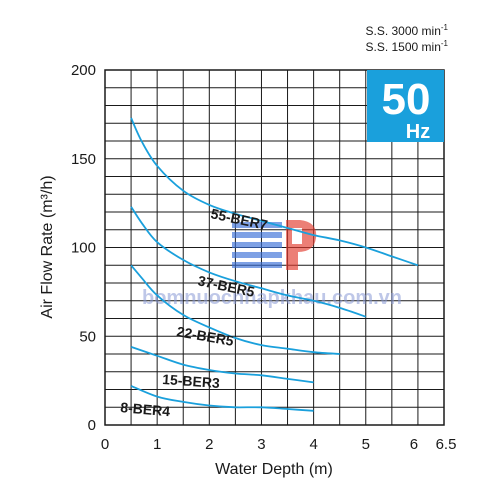 This screenshot has height=500, width=500. Describe the element at coordinates (446, 444) in the screenshot. I see `x-tick-label: 6.5` at that location.